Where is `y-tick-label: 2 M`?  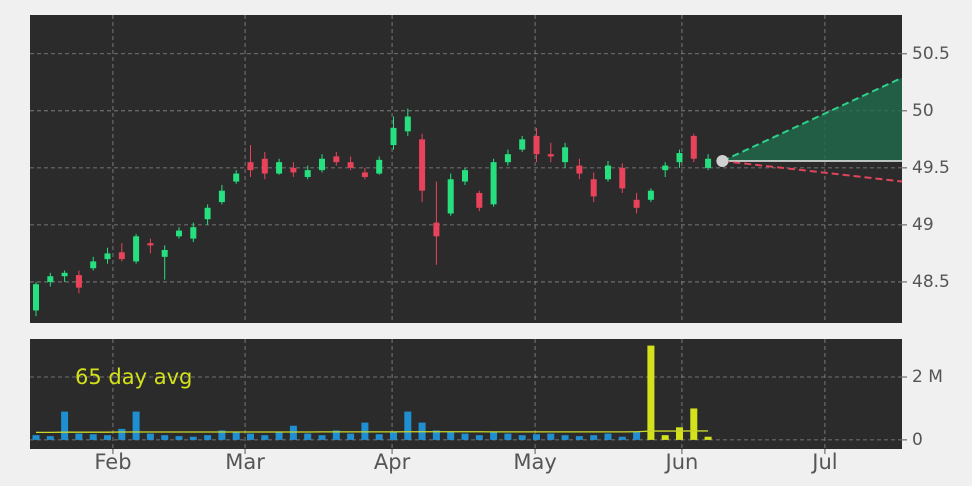
y-tick-label: 2 M is located at coordinates (927, 377).